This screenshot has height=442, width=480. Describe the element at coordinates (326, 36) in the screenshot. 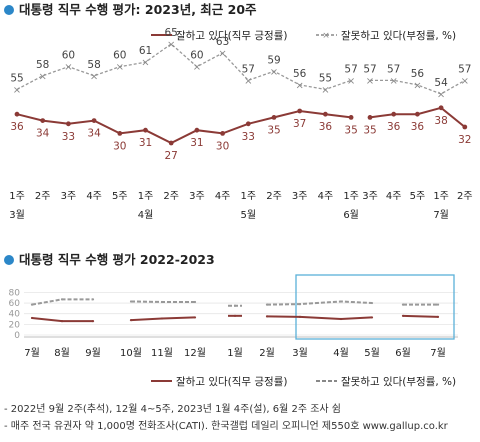

I see `legend-negative-swatch: ×` at that location.